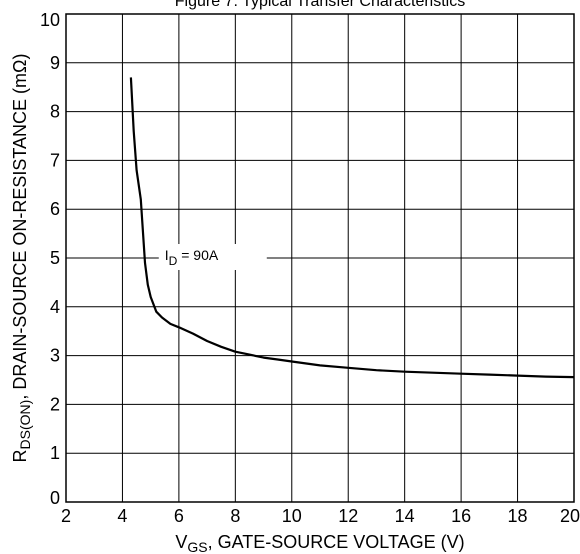 This screenshot has height=554, width=580. Describe the element at coordinates (405, 516) in the screenshot. I see `x-tick-label: 14` at that location.